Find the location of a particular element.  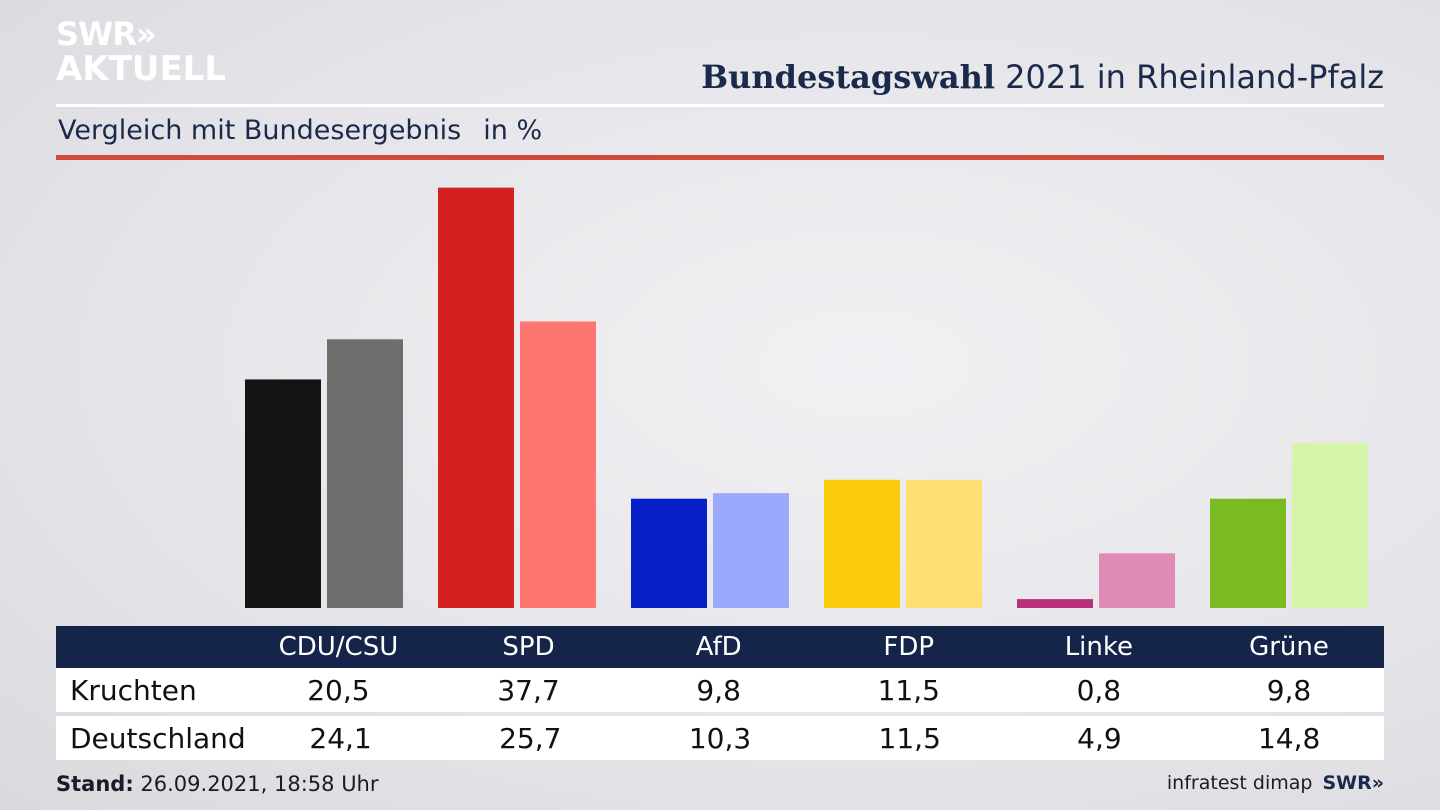

subtitle-text: Vergleich mit Bundesergebnis is located at coordinates (260, 130).